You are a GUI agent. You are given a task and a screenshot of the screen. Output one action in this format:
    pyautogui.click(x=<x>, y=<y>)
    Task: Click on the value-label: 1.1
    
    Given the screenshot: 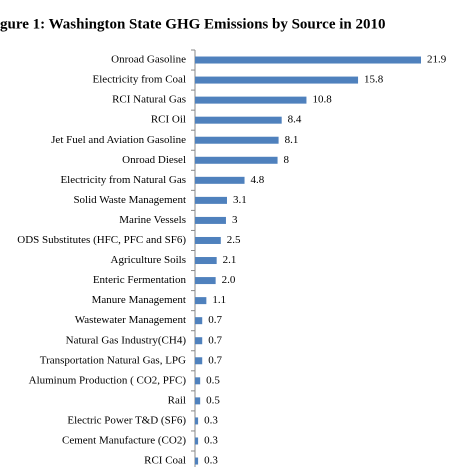 What is the action you would take?
    pyautogui.click(x=219, y=300)
    